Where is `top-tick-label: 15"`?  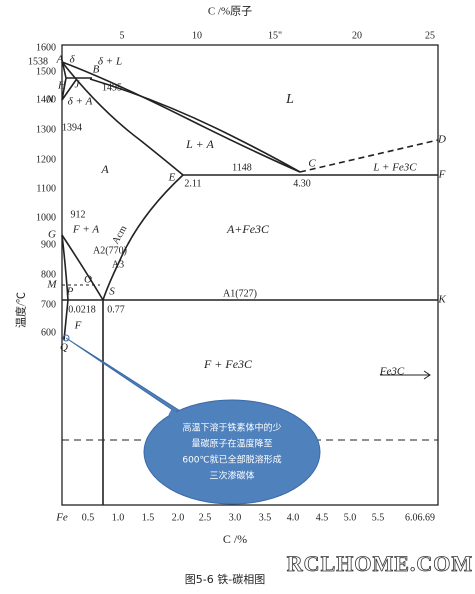
top-tick-label: 15" is located at coordinates (275, 35).